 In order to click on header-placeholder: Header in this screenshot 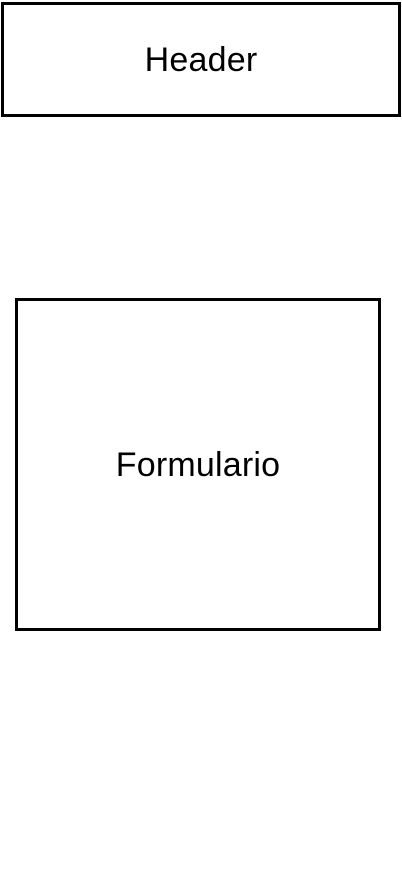, I will do `click(201, 59)`.